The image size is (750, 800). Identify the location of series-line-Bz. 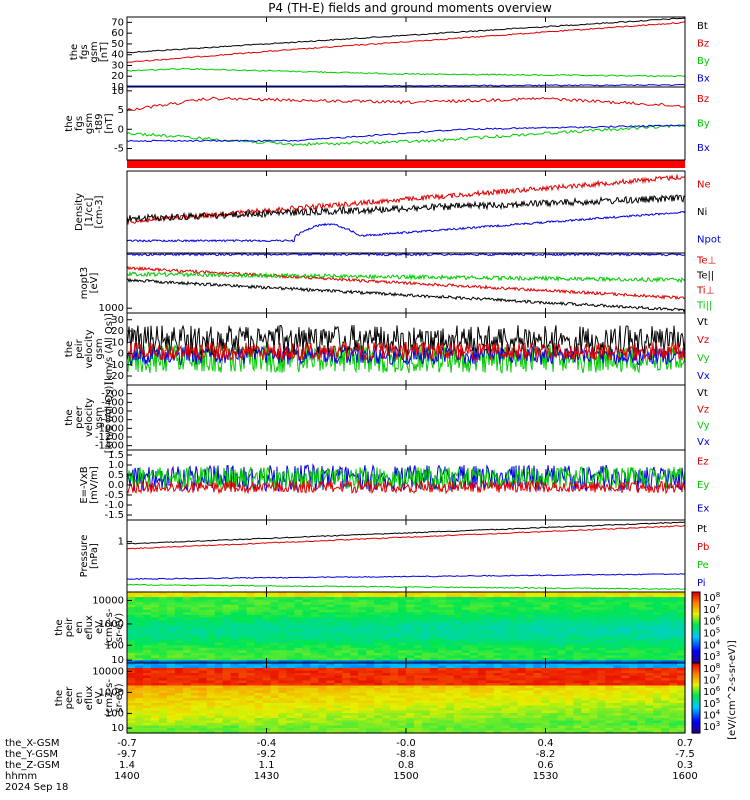
(406, 42).